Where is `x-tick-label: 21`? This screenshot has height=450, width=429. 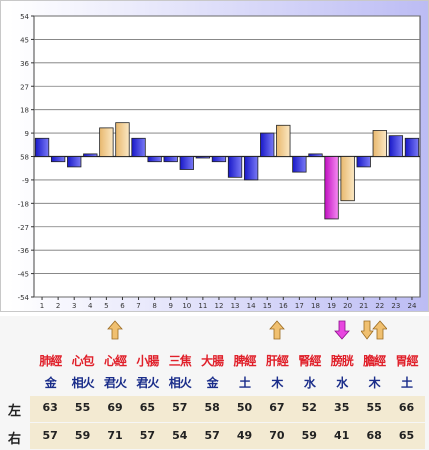 x-tick-label: 21 is located at coordinates (363, 306).